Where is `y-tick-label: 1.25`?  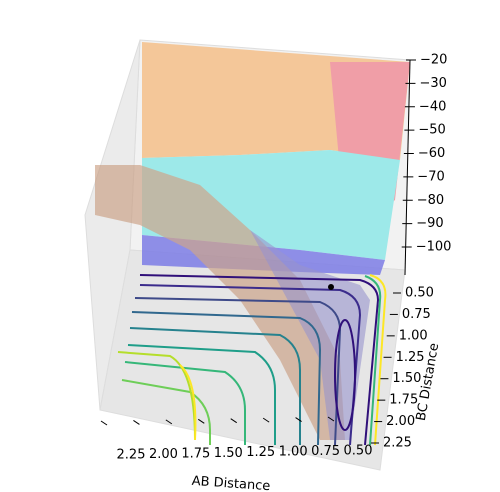
y-tick-label: 1.25 is located at coordinates (410, 357).